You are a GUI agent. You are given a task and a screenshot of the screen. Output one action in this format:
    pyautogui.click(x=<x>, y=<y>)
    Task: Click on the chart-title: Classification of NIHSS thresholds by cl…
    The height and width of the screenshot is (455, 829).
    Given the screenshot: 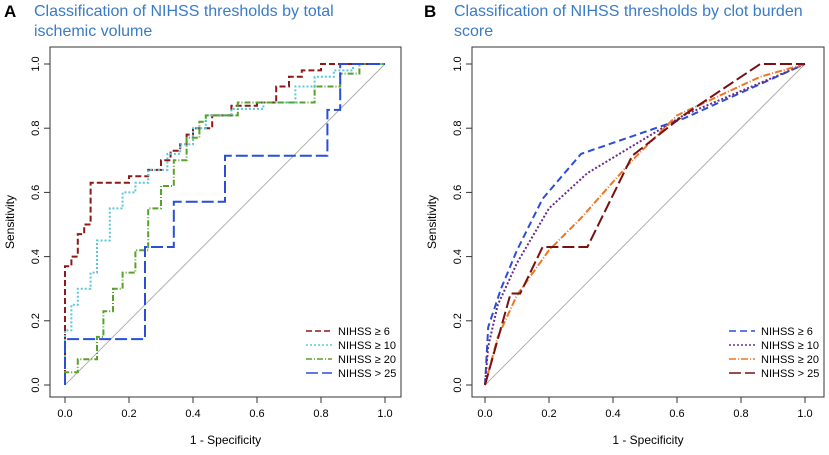 What is the action you would take?
    pyautogui.click(x=628, y=21)
    